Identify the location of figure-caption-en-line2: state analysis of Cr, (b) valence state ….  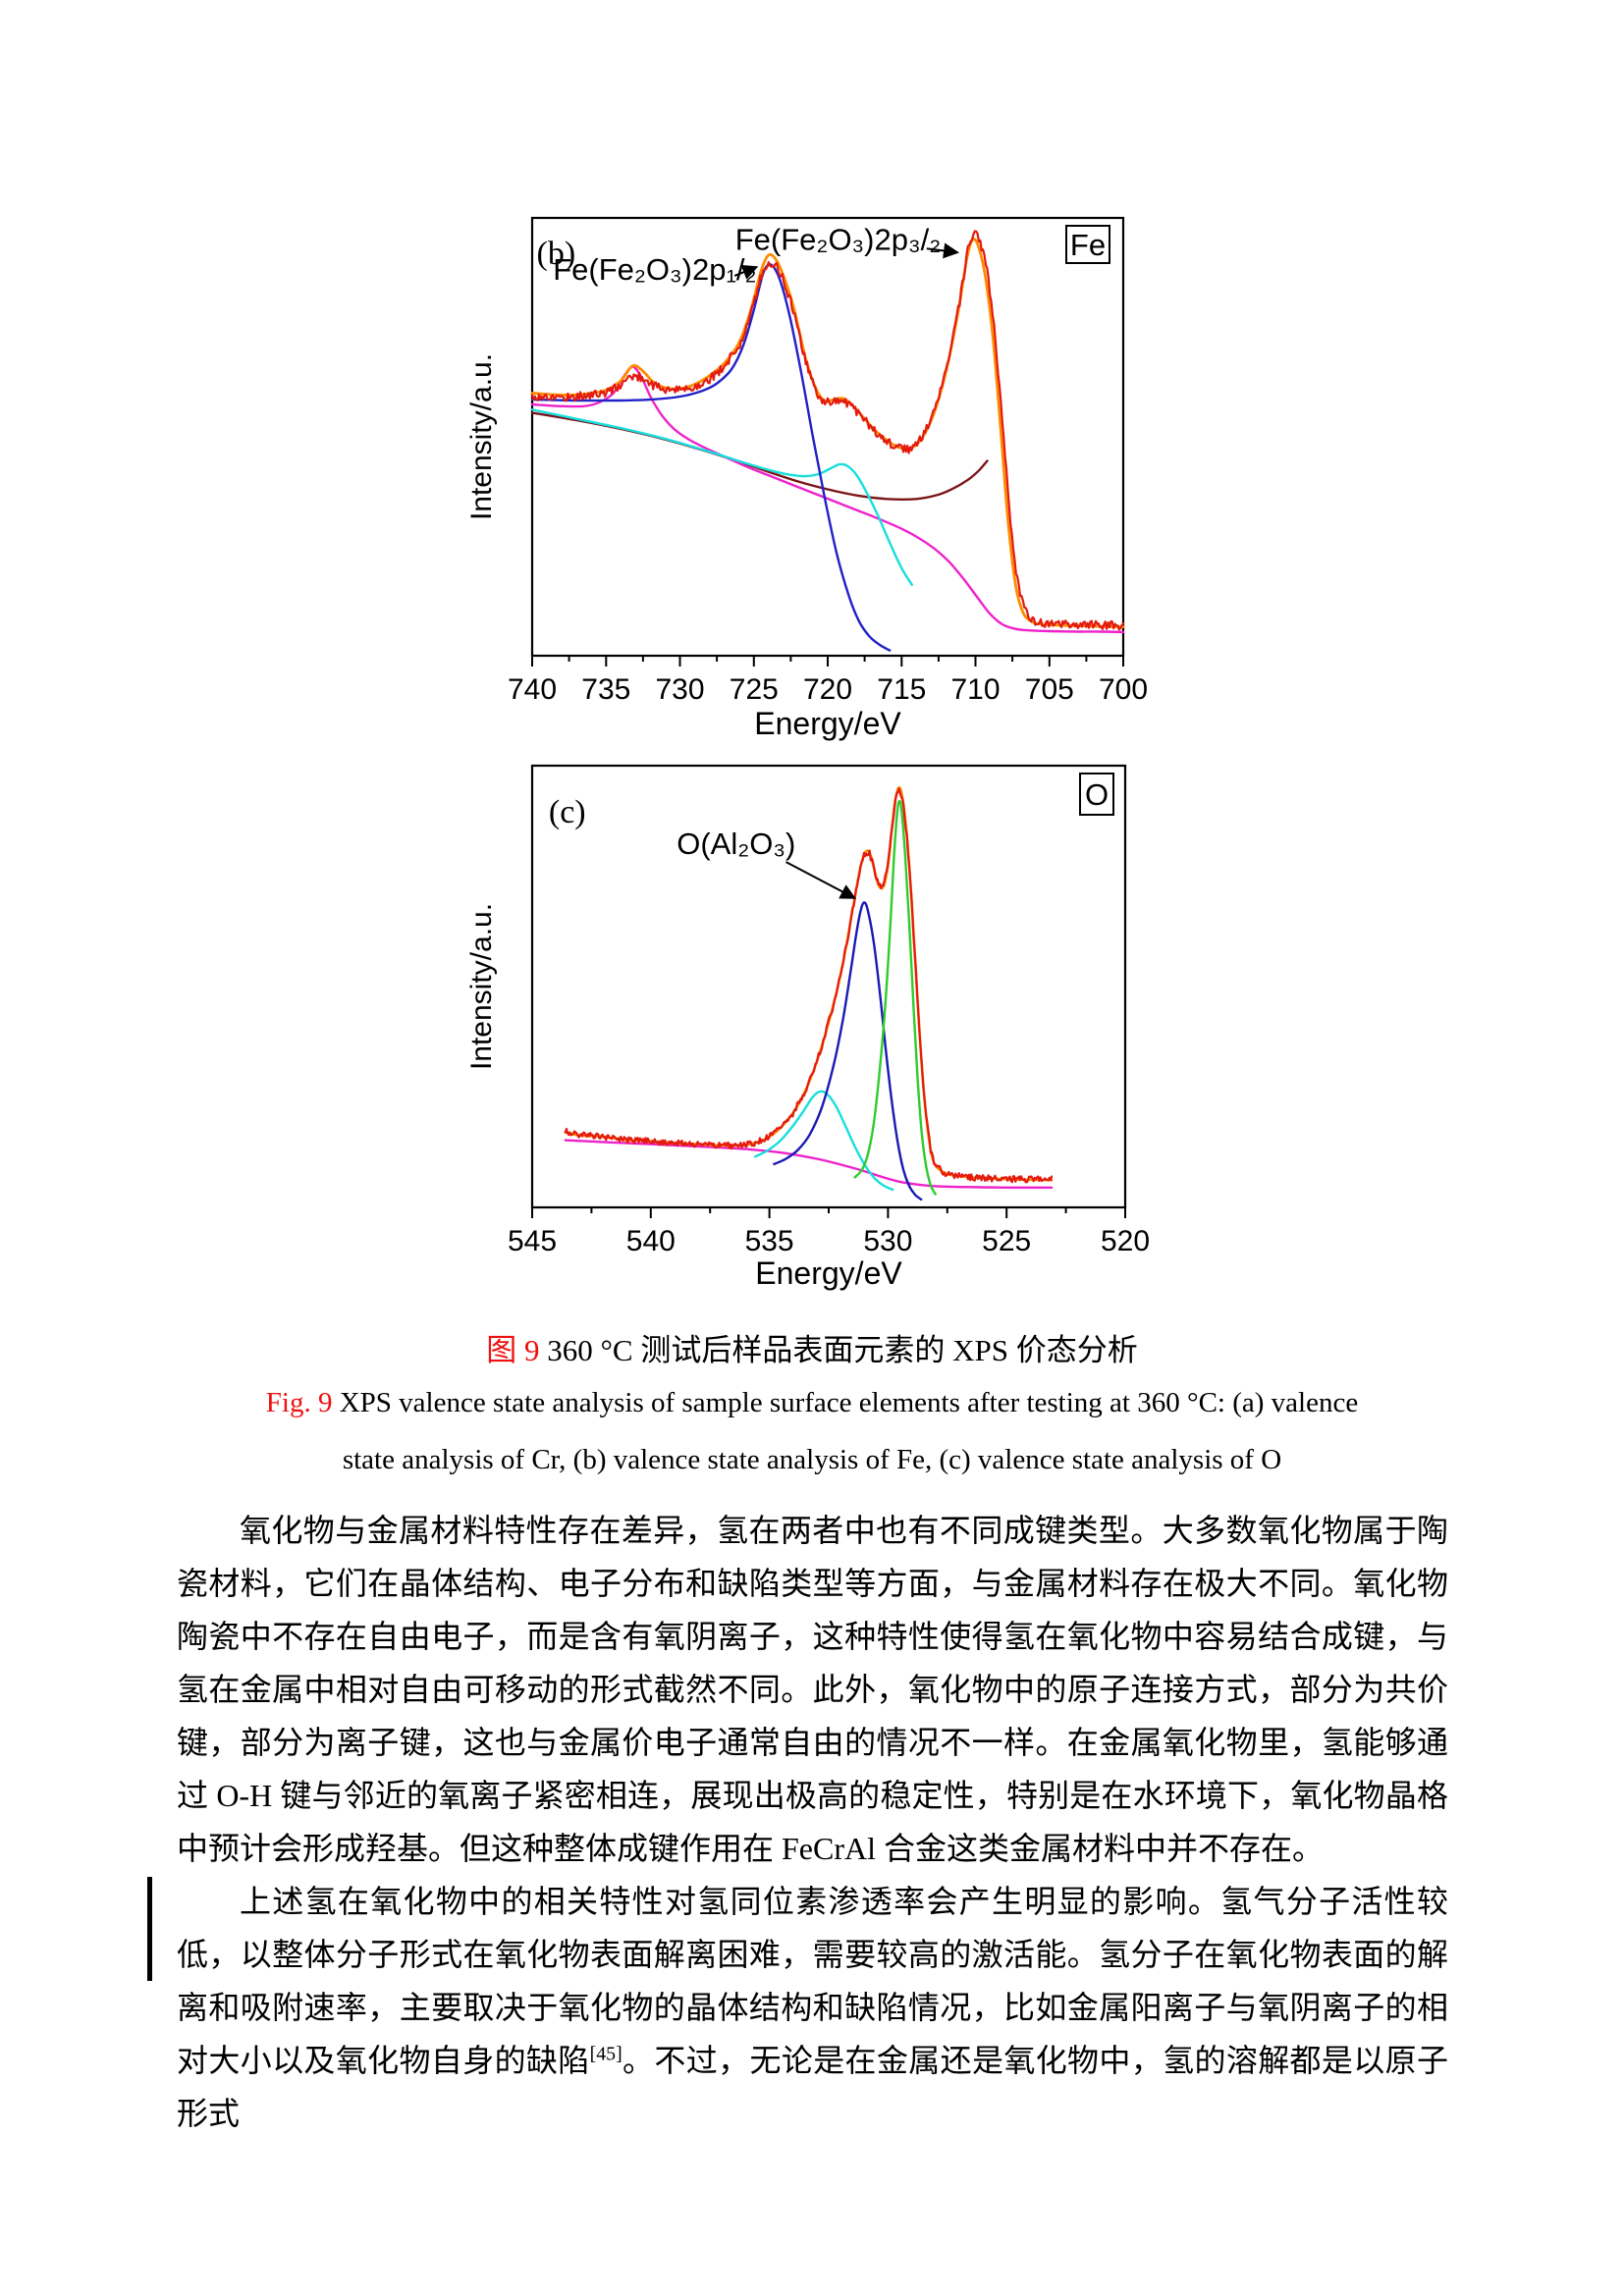
(812, 1459).